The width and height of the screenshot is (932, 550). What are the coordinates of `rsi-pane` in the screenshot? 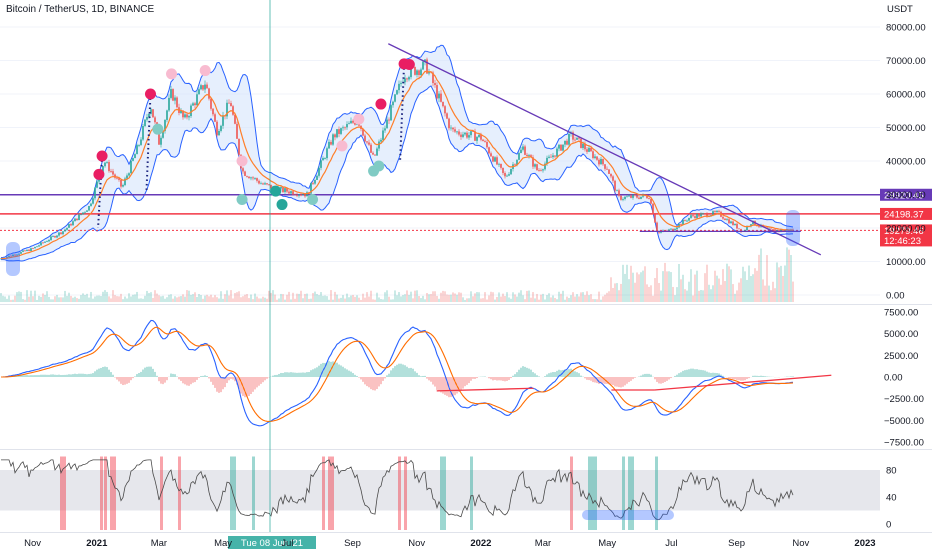 It's located at (440, 493).